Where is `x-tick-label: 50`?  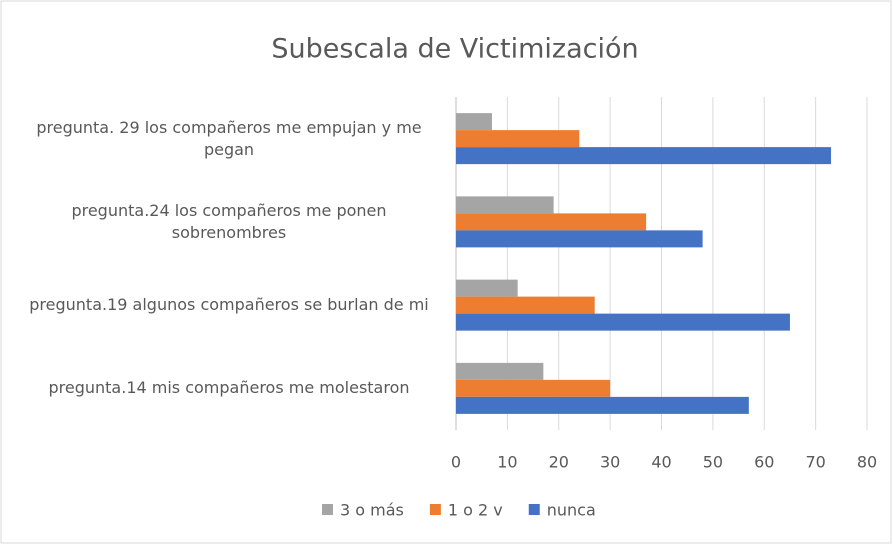 x-tick-label: 50 is located at coordinates (713, 462).